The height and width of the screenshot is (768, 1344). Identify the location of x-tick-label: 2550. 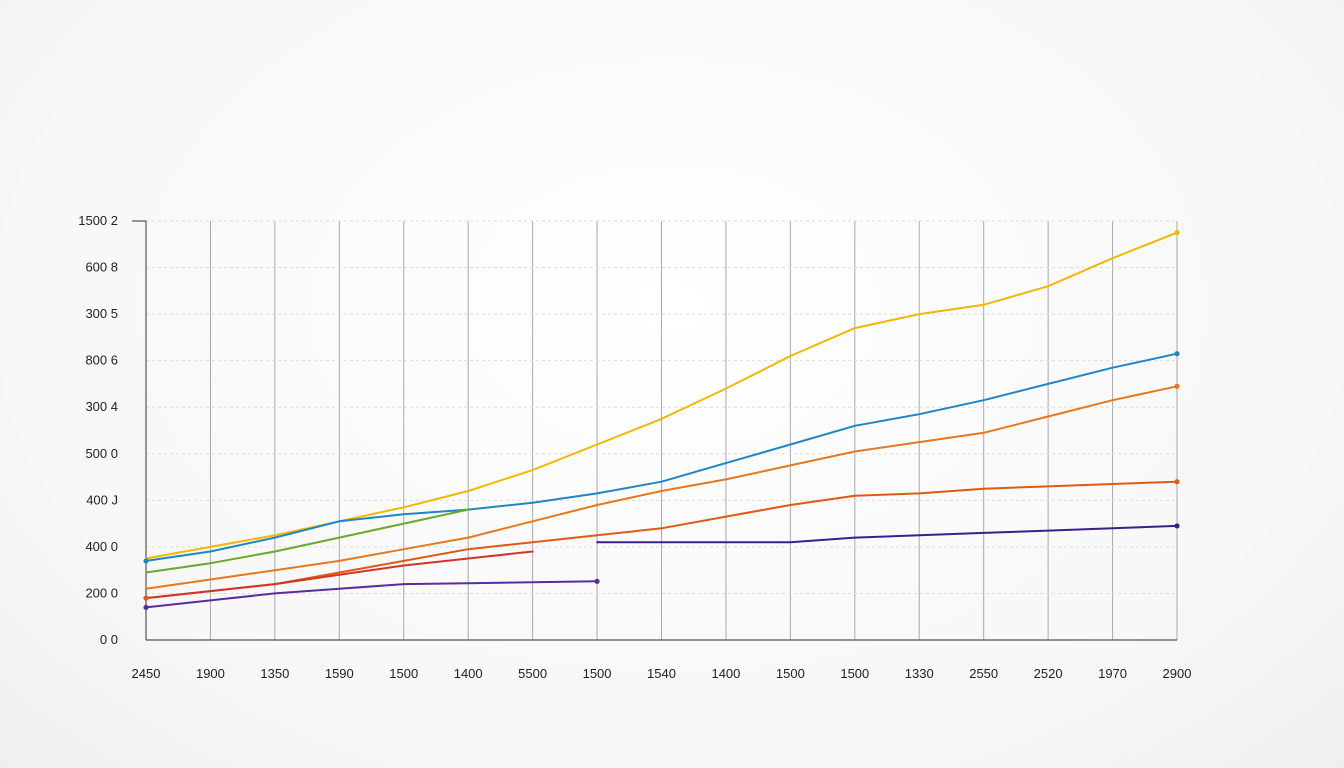
(983, 673).